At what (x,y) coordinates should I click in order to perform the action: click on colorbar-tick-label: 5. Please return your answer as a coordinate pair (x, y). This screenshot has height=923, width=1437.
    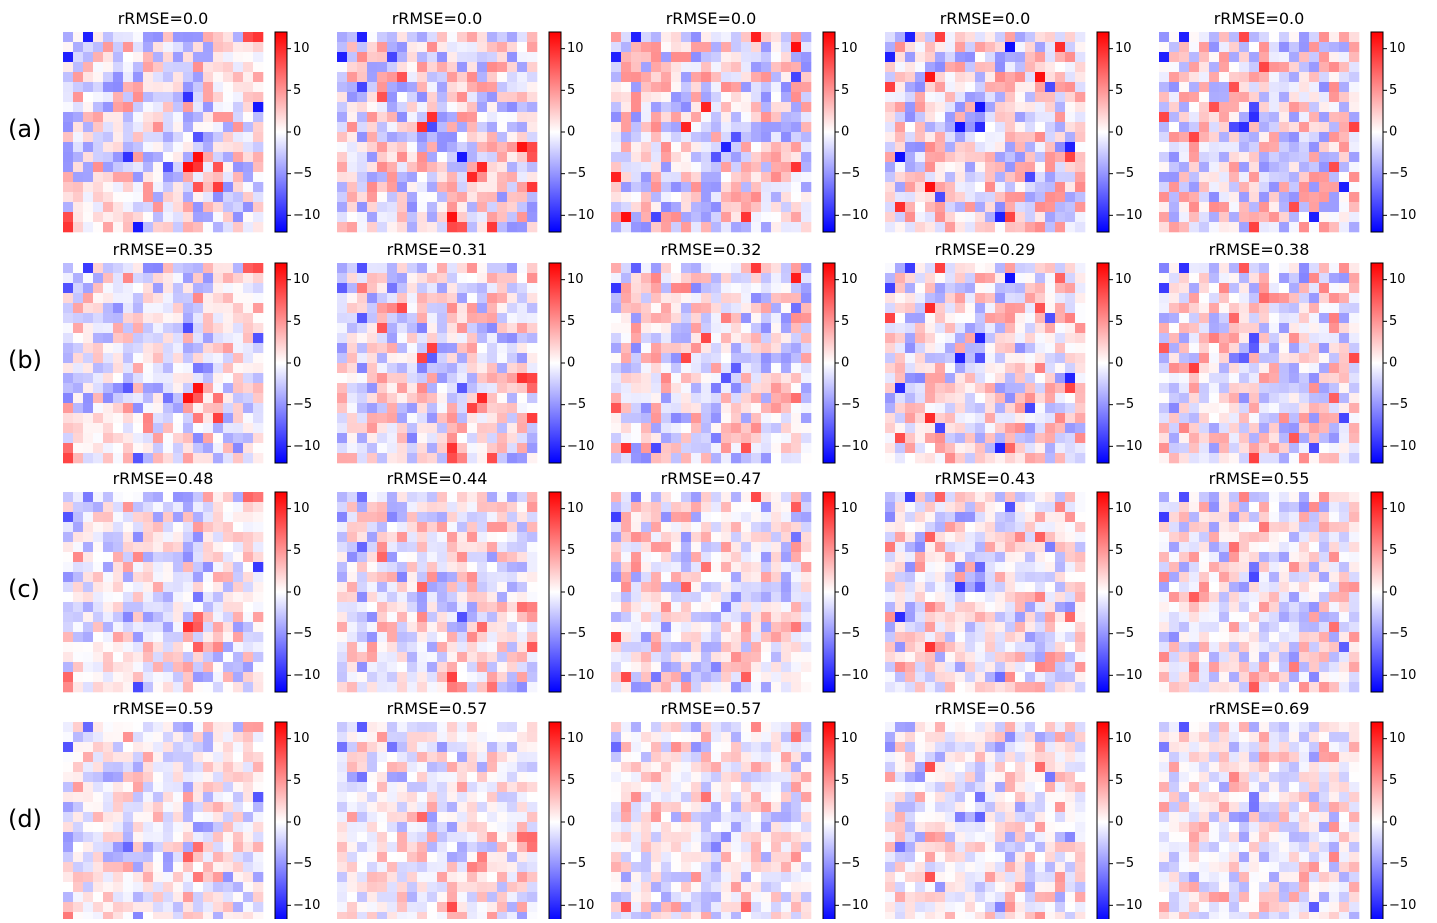
    Looking at the image, I should click on (845, 321).